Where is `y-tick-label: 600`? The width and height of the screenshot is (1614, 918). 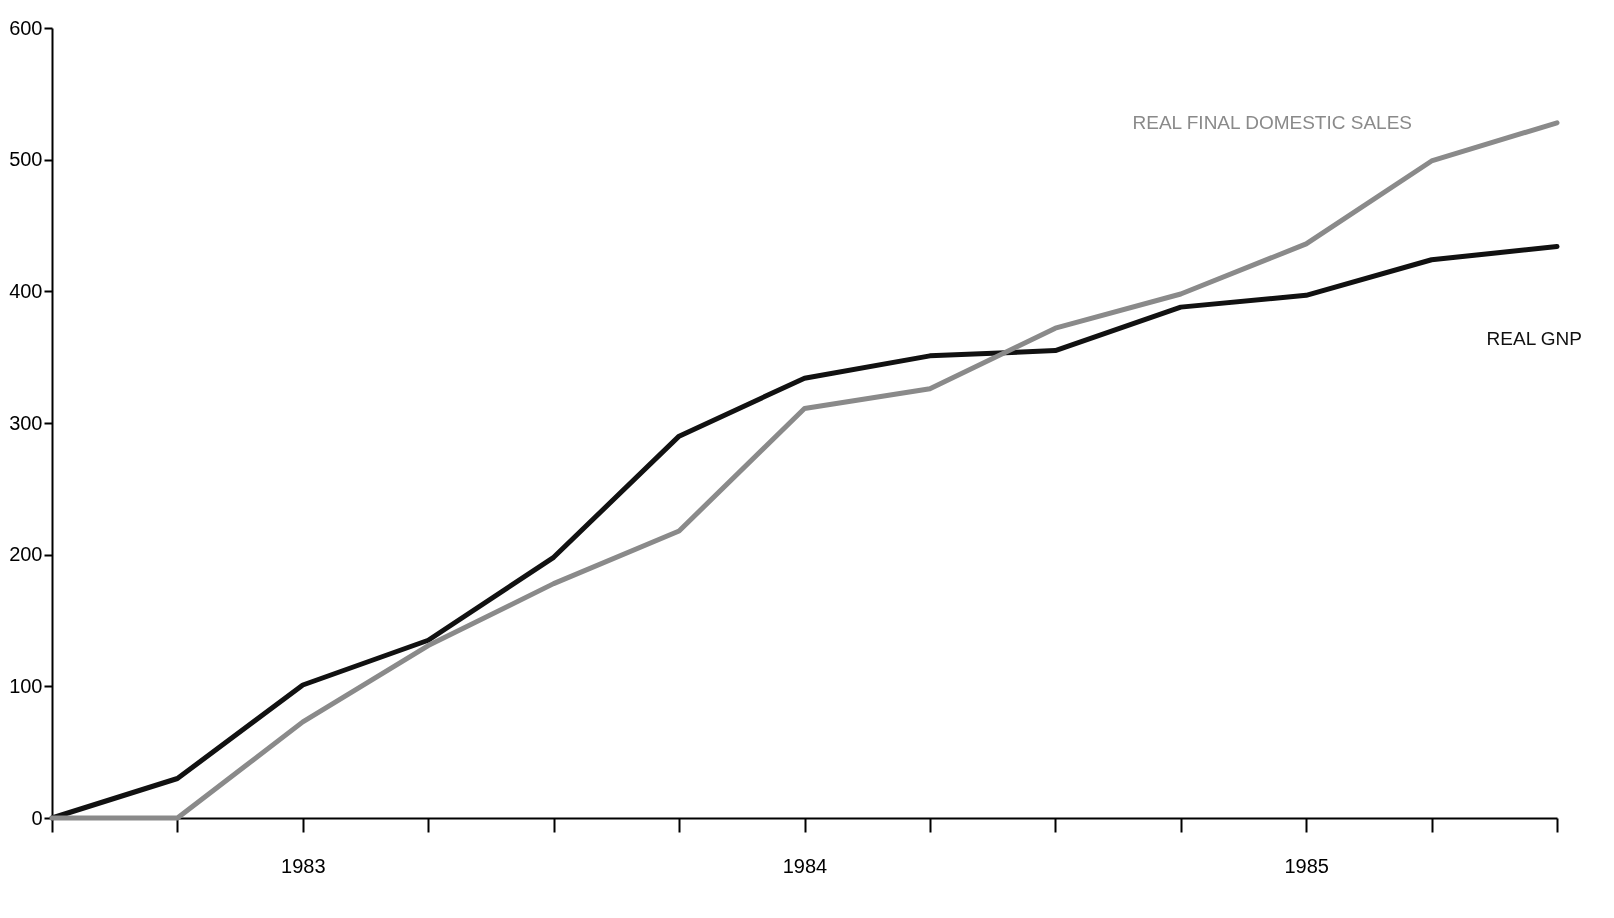
y-tick-label: 600 is located at coordinates (26, 27).